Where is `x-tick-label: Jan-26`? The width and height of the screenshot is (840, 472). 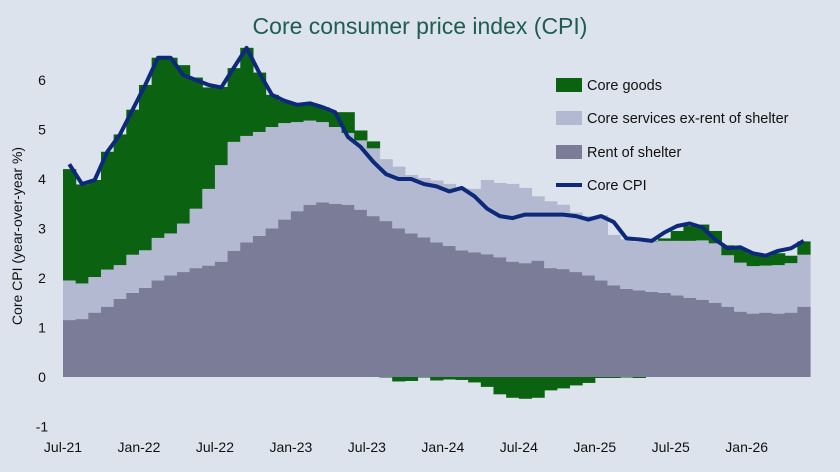 x-tick-label: Jan-26 is located at coordinates (746, 447).